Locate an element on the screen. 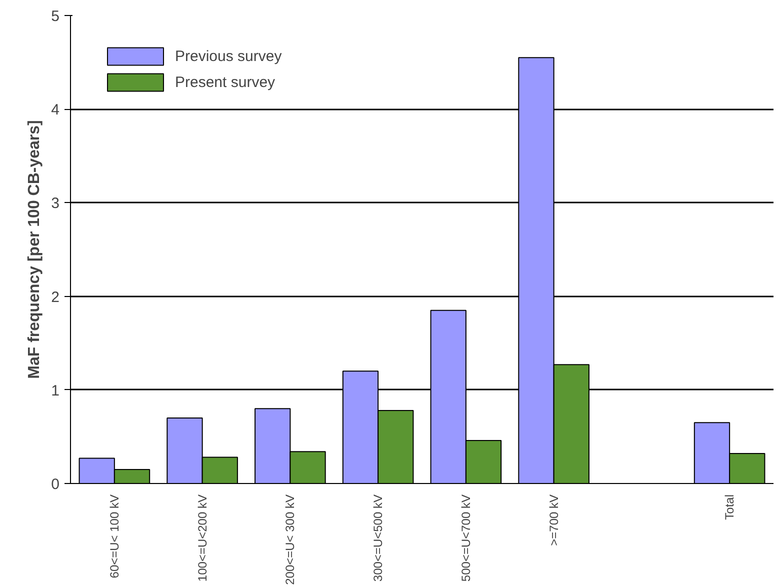 Image resolution: width=778 pixels, height=587 pixels. y-tick-label: 3 is located at coordinates (55, 203).